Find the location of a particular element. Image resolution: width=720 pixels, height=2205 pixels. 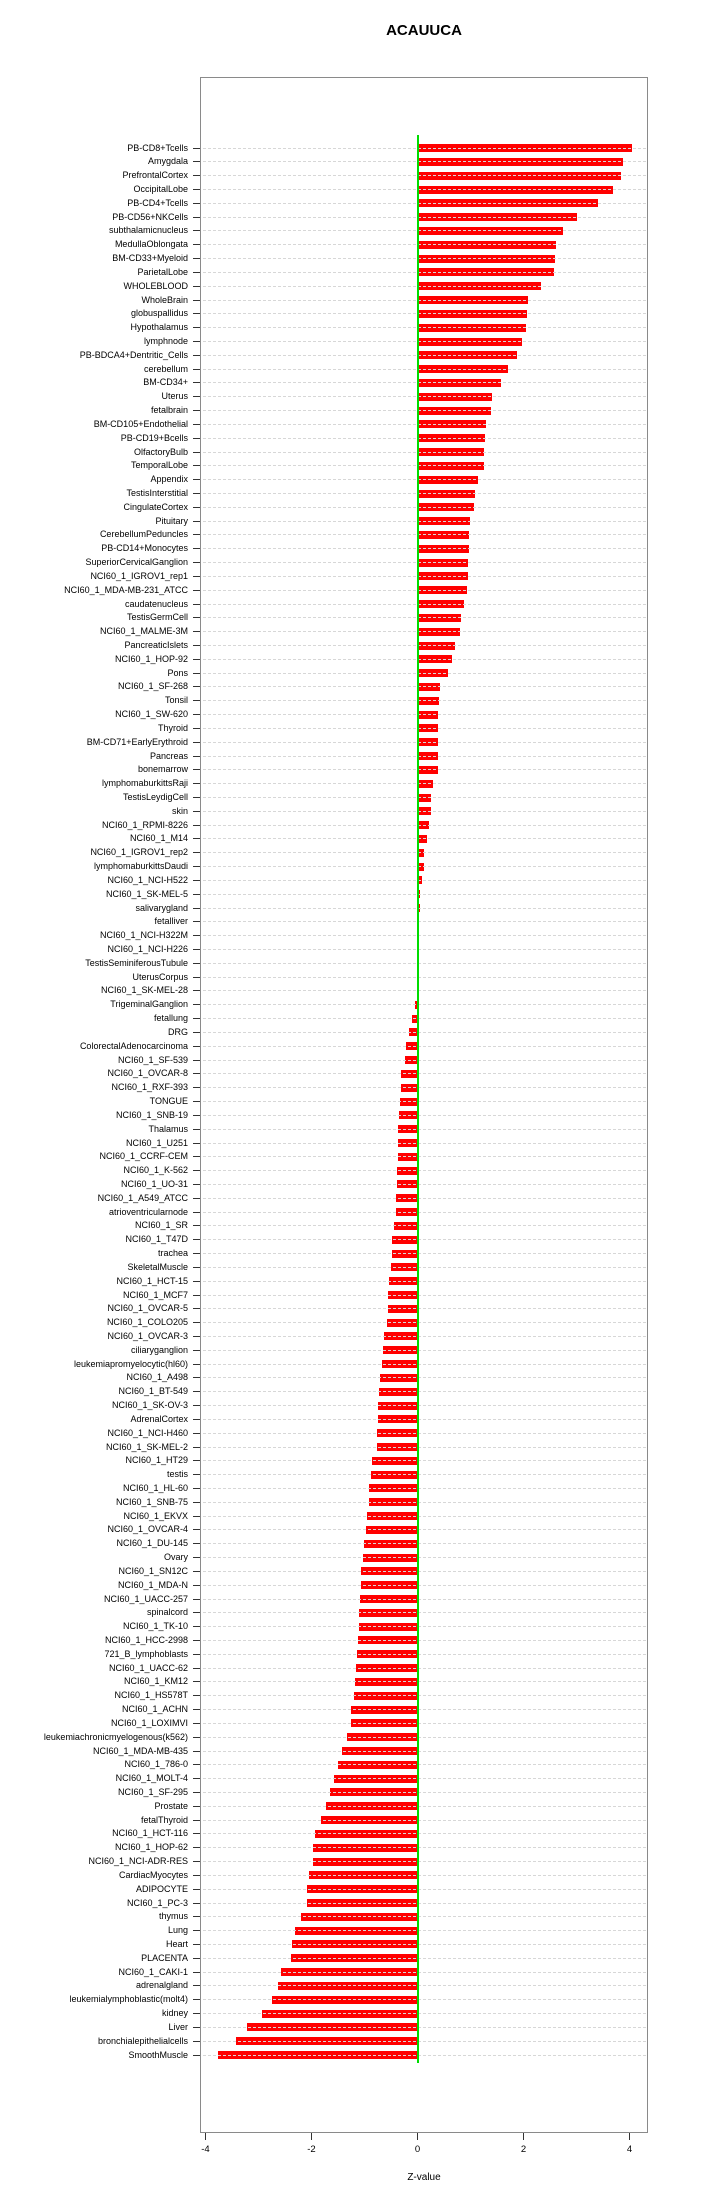

category-label: CerebellumPeduncles is located at coordinates (143, 534).